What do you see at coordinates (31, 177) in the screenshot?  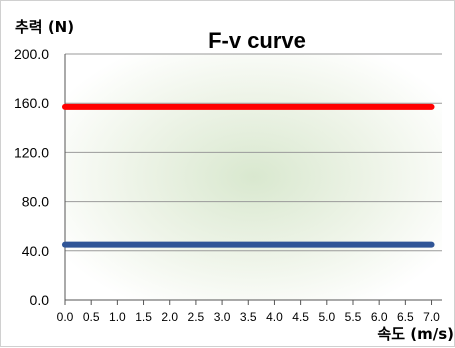 I see `y-tick-labels: 0.0 40.0 80.0 120.0 160.0 200.0` at bounding box center [31, 177].